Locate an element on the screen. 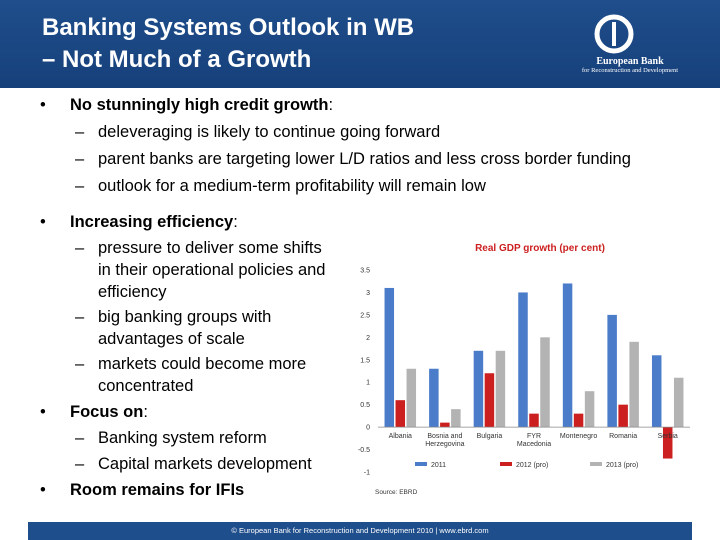  x-tick-label: Herzegovina is located at coordinates (444, 444).